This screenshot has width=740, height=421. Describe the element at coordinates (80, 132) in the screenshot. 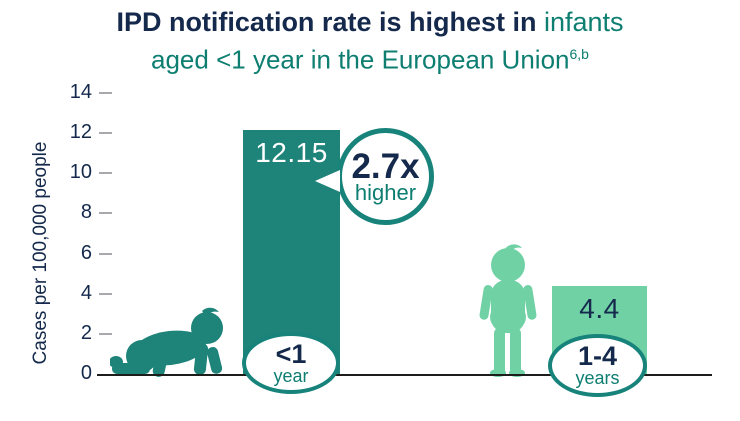

I see `y-tick-label: 12` at that location.